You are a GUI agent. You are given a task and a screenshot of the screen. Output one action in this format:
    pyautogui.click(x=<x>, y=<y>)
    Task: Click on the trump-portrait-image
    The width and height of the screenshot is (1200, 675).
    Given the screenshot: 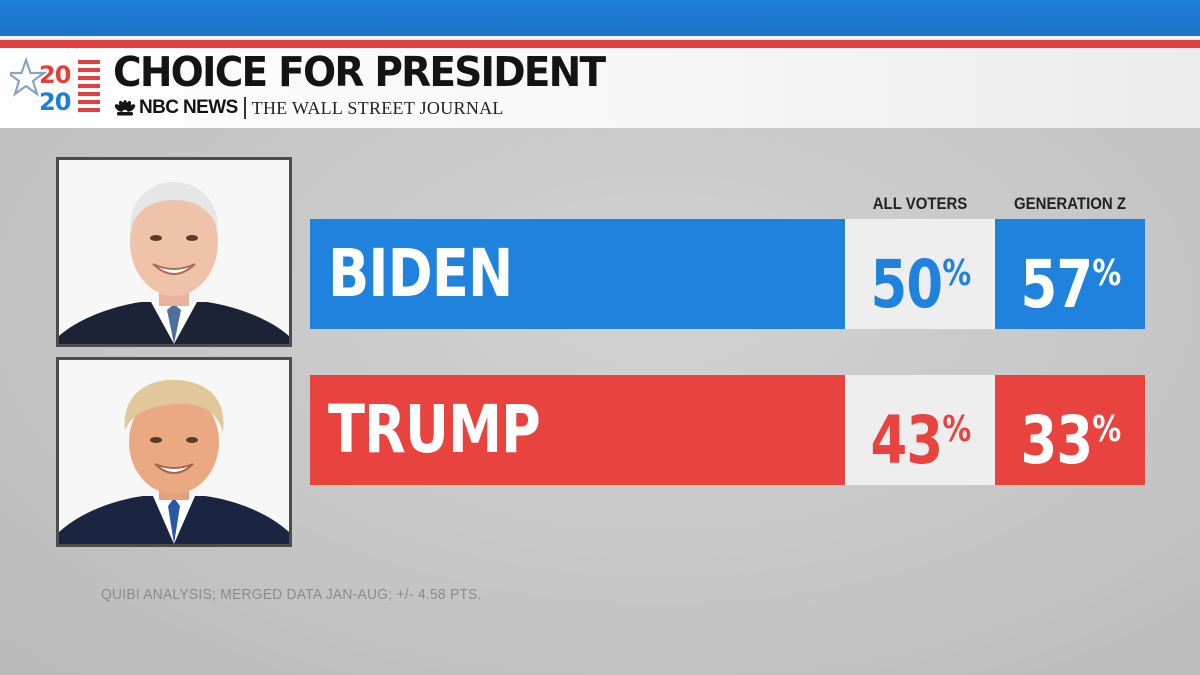 What is the action you would take?
    pyautogui.click(x=174, y=452)
    